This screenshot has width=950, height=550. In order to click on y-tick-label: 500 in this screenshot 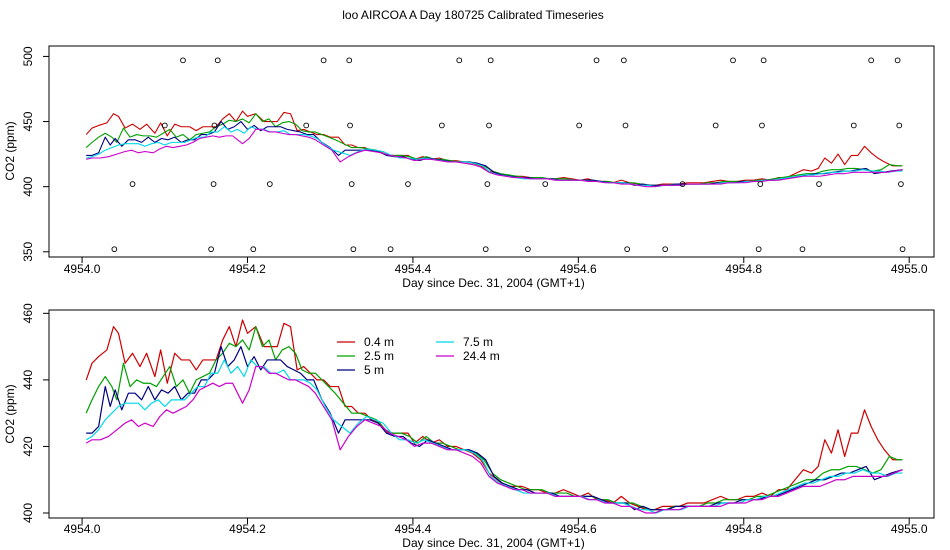, I will do `click(28, 56)`.